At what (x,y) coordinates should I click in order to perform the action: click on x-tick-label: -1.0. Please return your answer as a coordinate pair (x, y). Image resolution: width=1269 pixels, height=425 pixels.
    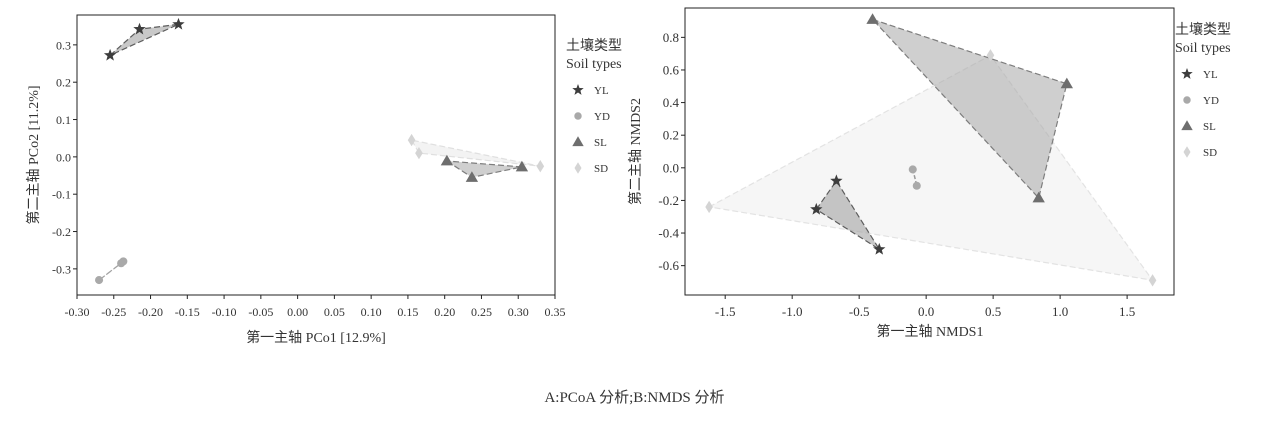
    Looking at the image, I should click on (792, 311).